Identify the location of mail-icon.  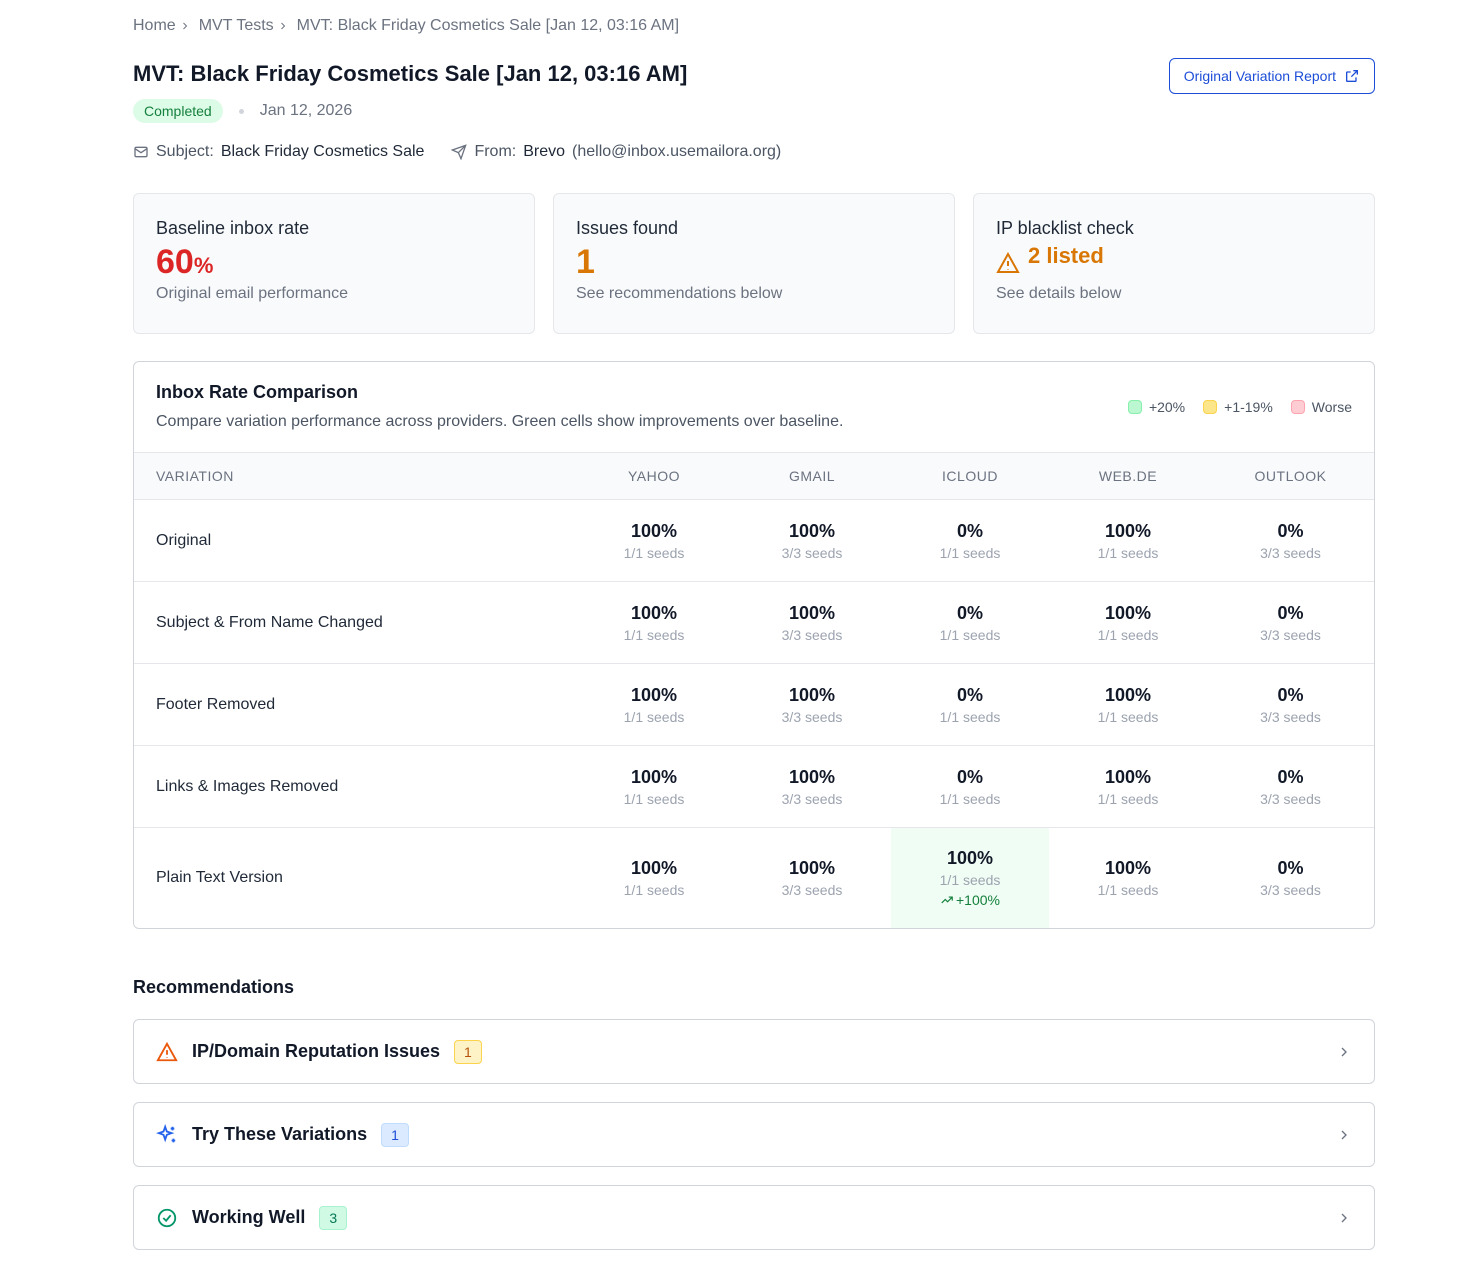
(141, 152).